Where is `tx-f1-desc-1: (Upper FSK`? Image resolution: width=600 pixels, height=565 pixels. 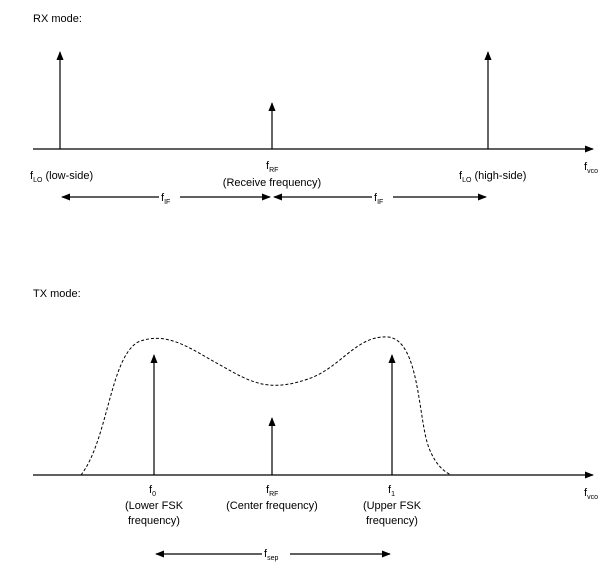
tx-f1-desc-1: (Upper FSK is located at coordinates (392, 506).